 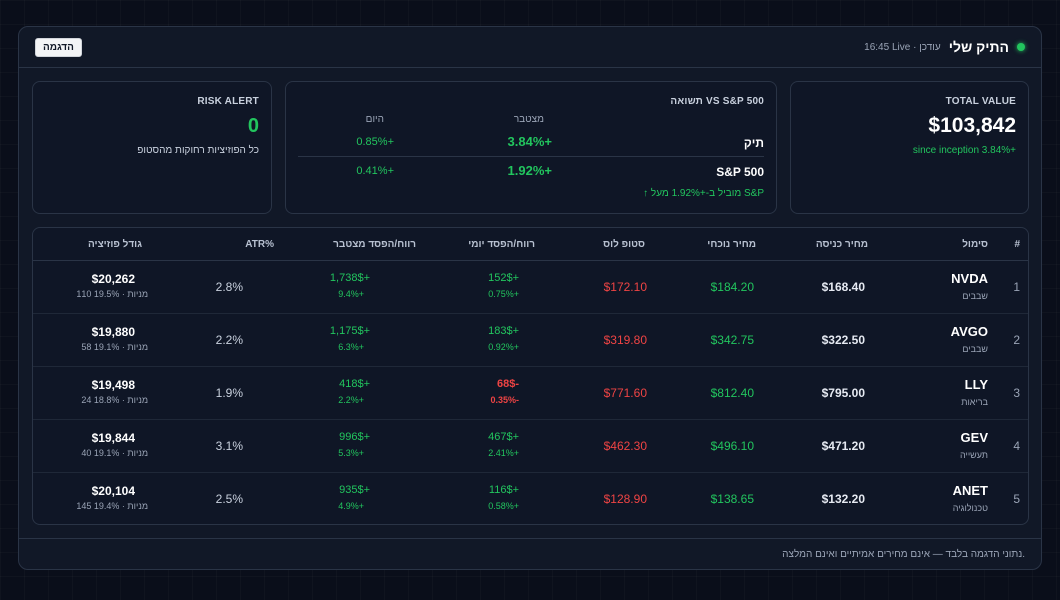 I want to click on row-current-price: $342.75, so click(x=732, y=340).